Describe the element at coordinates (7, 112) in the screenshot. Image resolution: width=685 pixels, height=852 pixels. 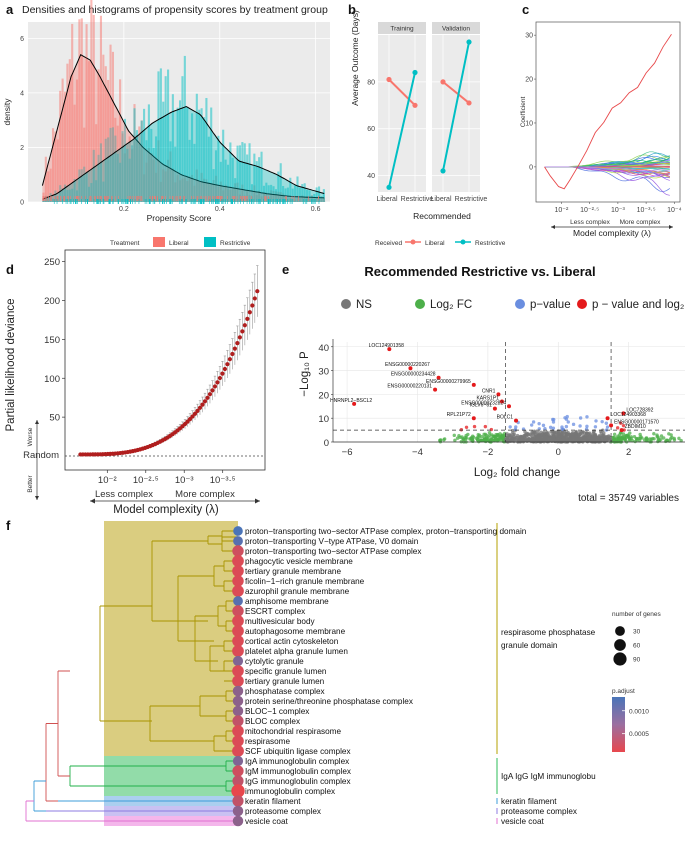
I see `panel-a-ylabel: density` at that location.